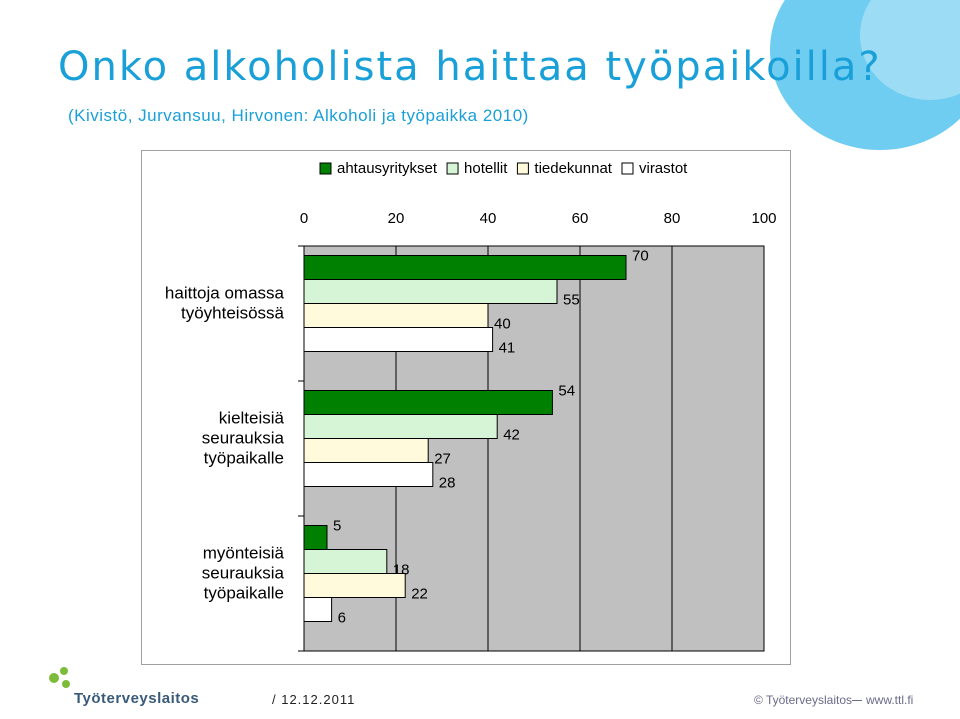  What do you see at coordinates (573, 168) in the screenshot?
I see `legend-label: tiedekunnat` at bounding box center [573, 168].